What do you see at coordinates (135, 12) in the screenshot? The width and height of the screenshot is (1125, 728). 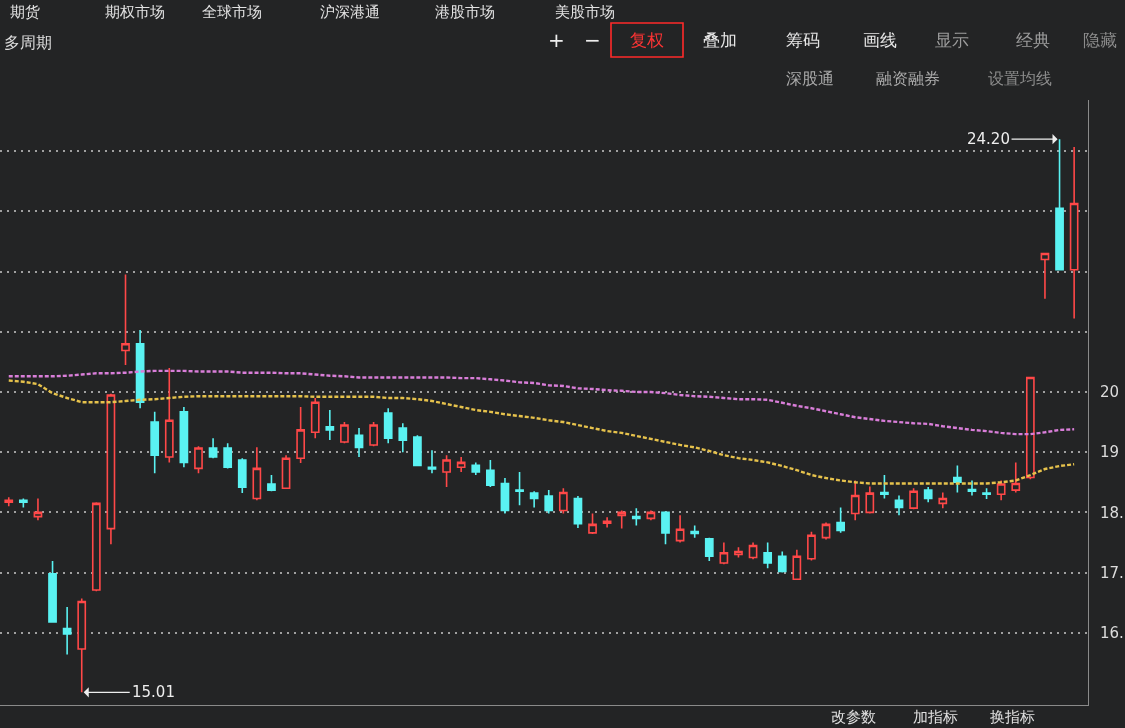 I see `text: 期权市场` at bounding box center [135, 12].